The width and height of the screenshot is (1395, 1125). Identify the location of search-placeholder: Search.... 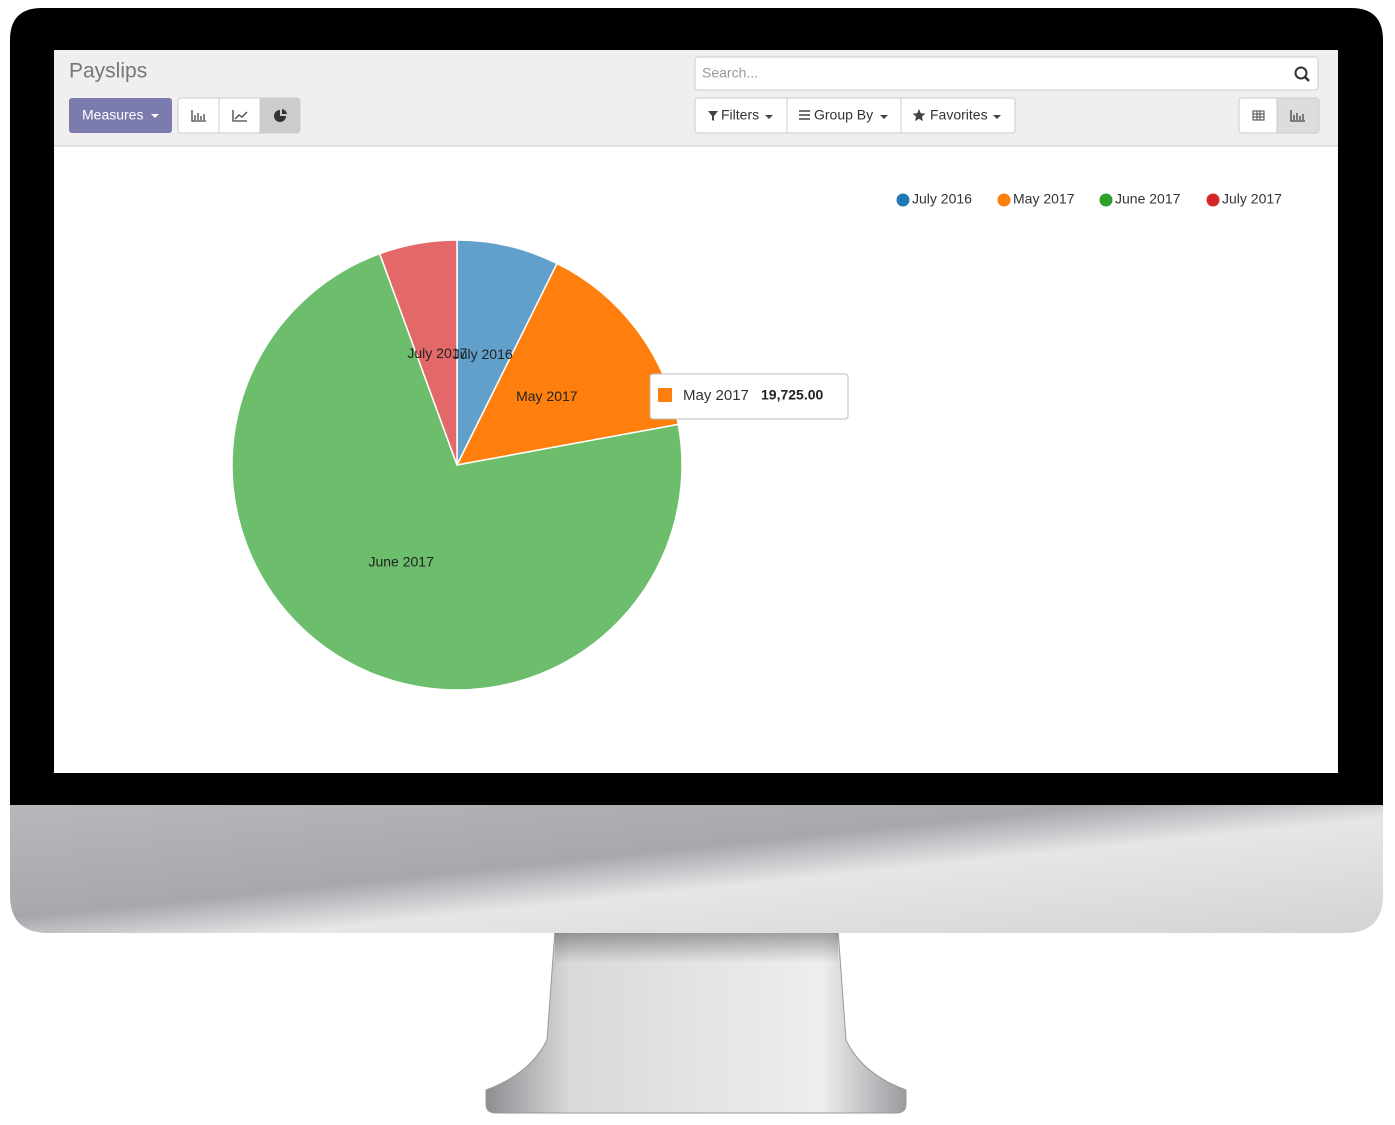
(730, 73).